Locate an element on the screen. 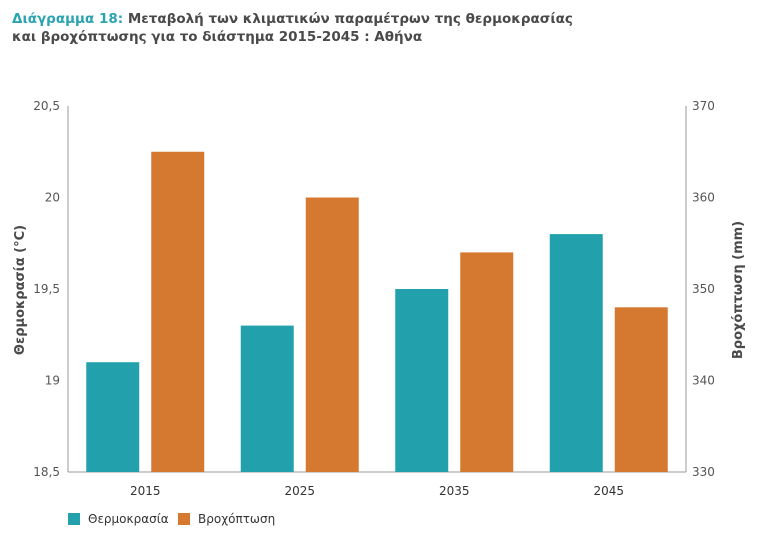 This screenshot has width=768, height=539. bar-temperature-2025 is located at coordinates (267, 398).